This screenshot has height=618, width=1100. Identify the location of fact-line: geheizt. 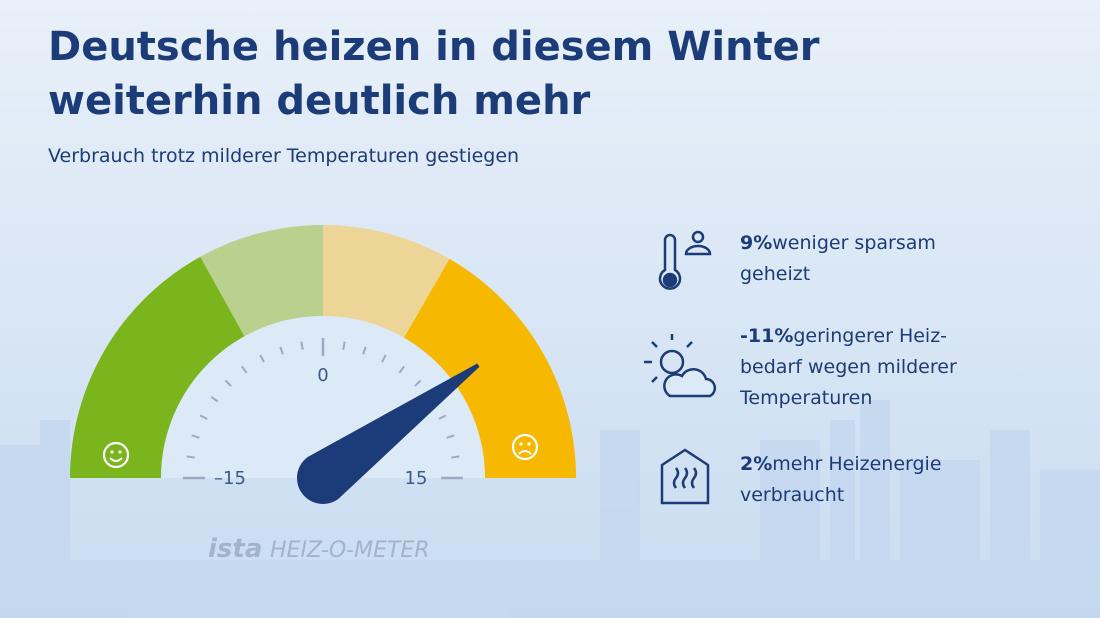
(775, 274).